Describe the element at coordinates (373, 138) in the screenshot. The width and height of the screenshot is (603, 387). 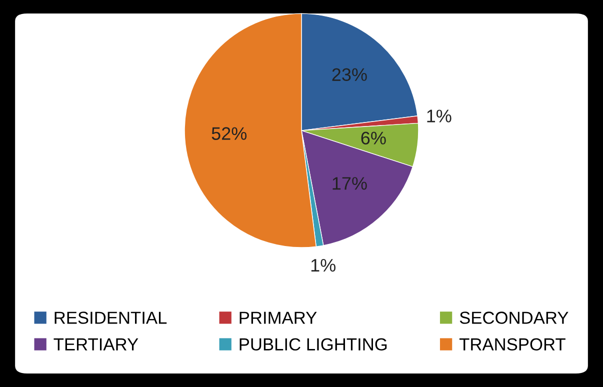
I see `data-label: 6%` at that location.